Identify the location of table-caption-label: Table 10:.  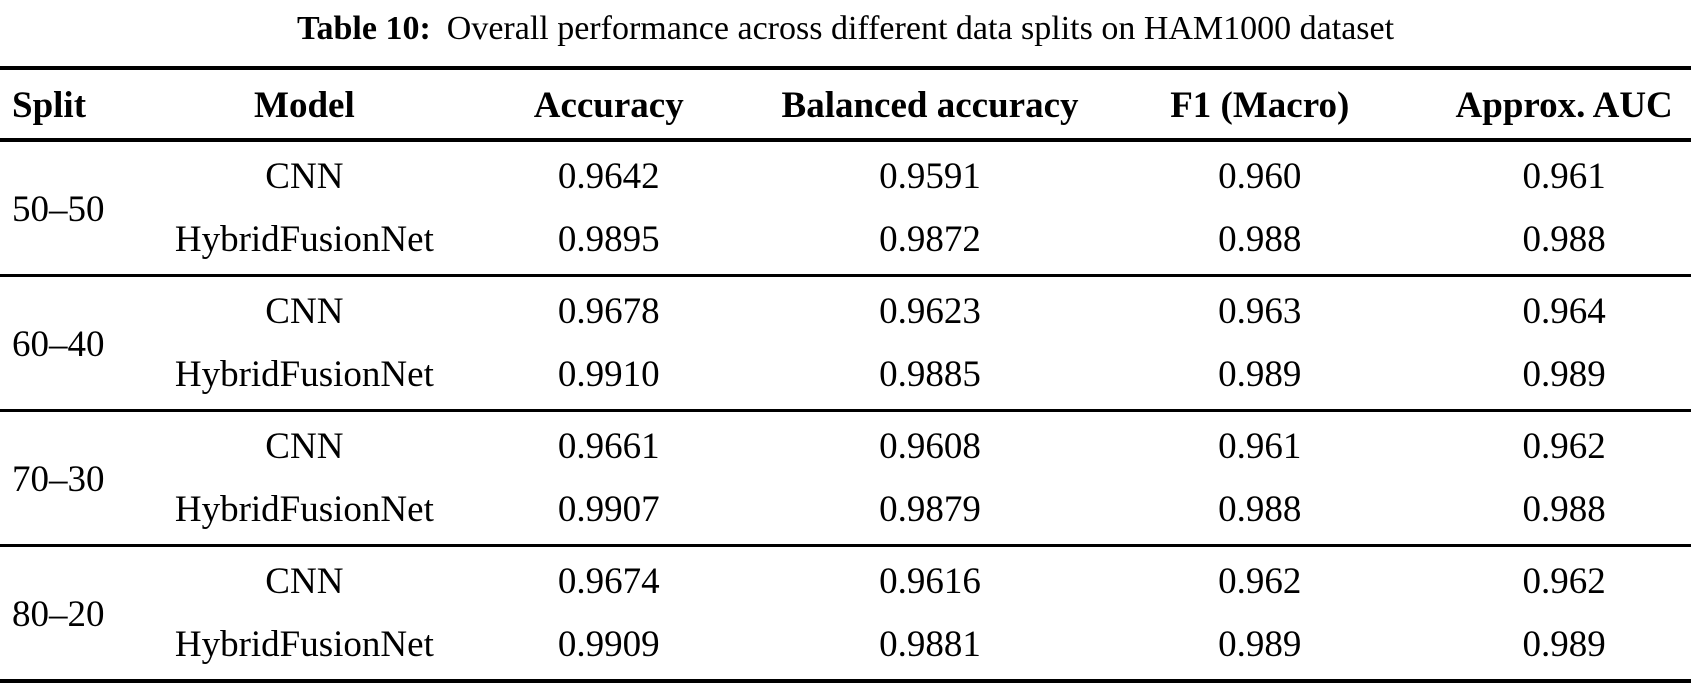
(363, 28).